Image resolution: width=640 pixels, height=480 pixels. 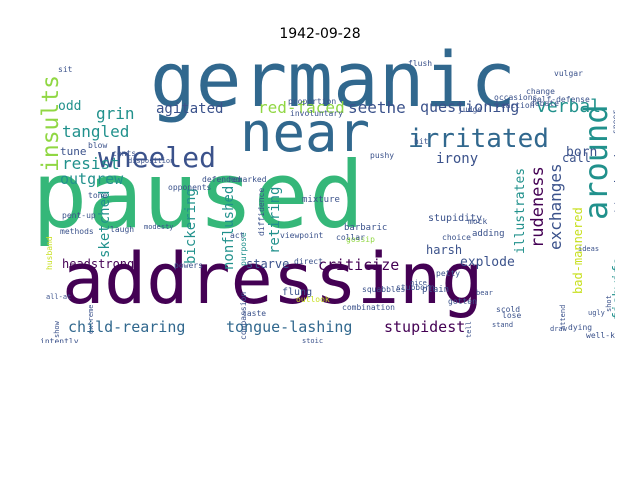 What do you see at coordinates (313, 340) in the screenshot?
I see `word-desire: stoic` at bounding box center [313, 340].